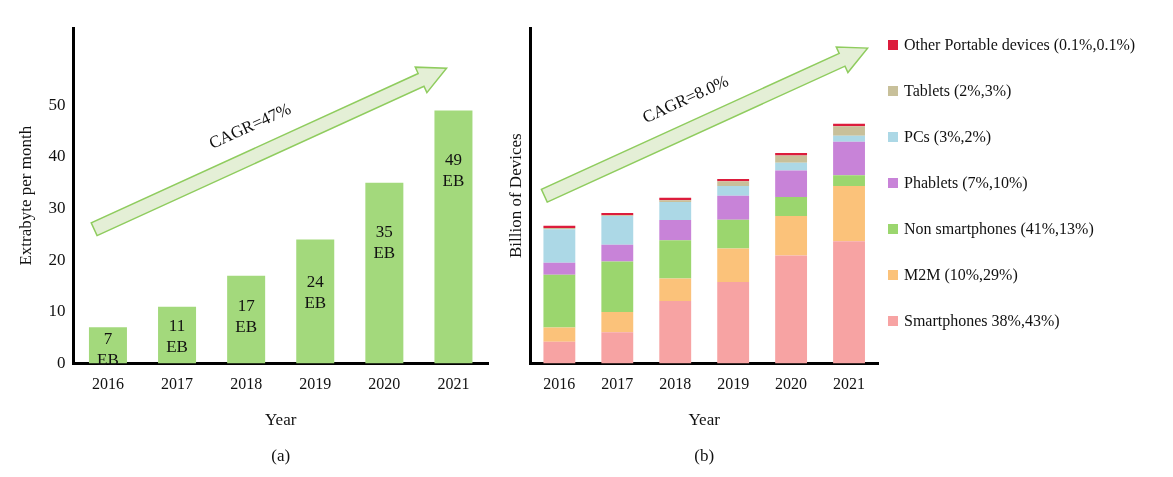 The height and width of the screenshot is (477, 1173). Describe the element at coordinates (57, 311) in the screenshot. I see `y-tick-label: 10` at that location.